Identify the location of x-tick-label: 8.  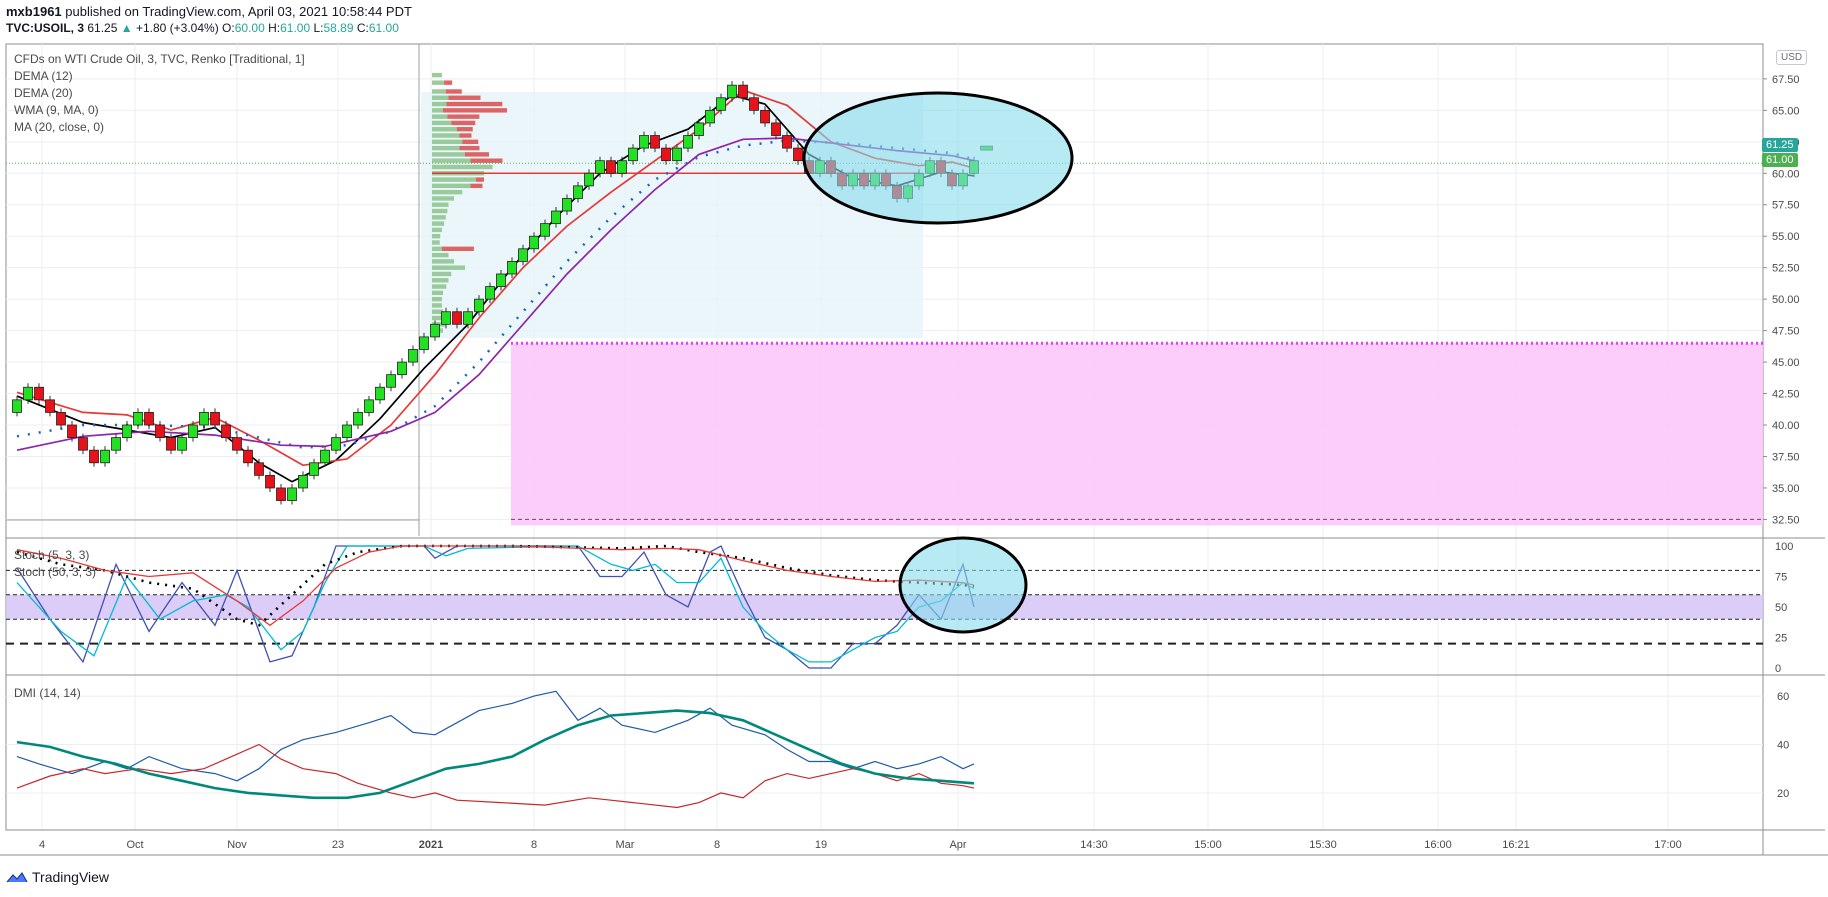
(534, 845).